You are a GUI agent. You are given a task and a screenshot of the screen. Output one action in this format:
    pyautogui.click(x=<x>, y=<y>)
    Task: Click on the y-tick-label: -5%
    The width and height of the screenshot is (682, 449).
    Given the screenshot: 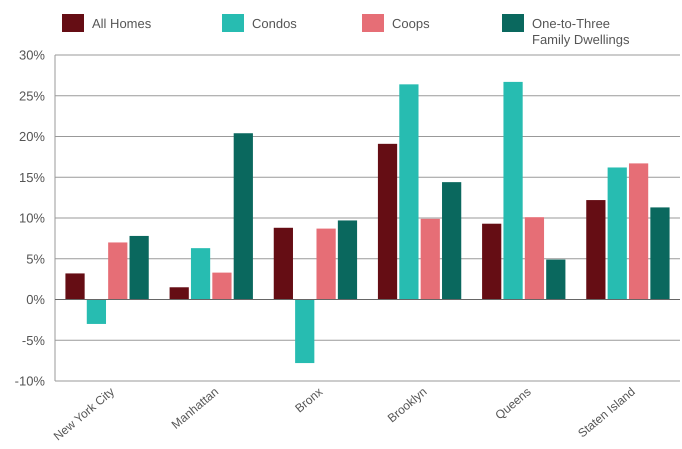 What is the action you would take?
    pyautogui.click(x=34, y=340)
    